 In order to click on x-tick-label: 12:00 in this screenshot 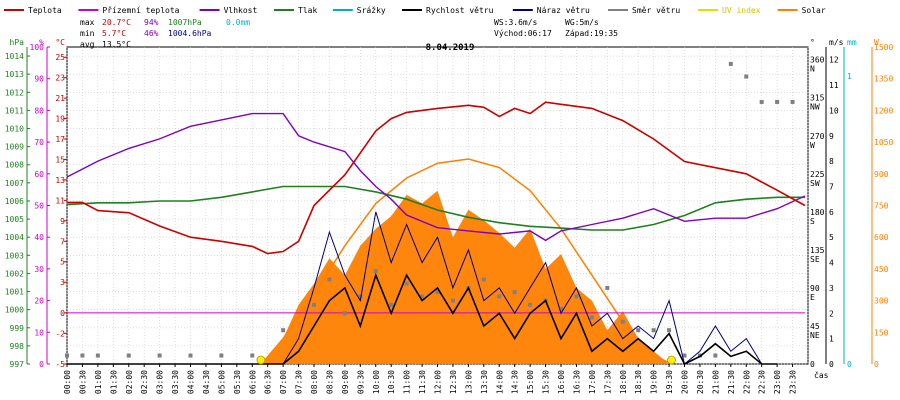, I will do `click(438, 382)`.